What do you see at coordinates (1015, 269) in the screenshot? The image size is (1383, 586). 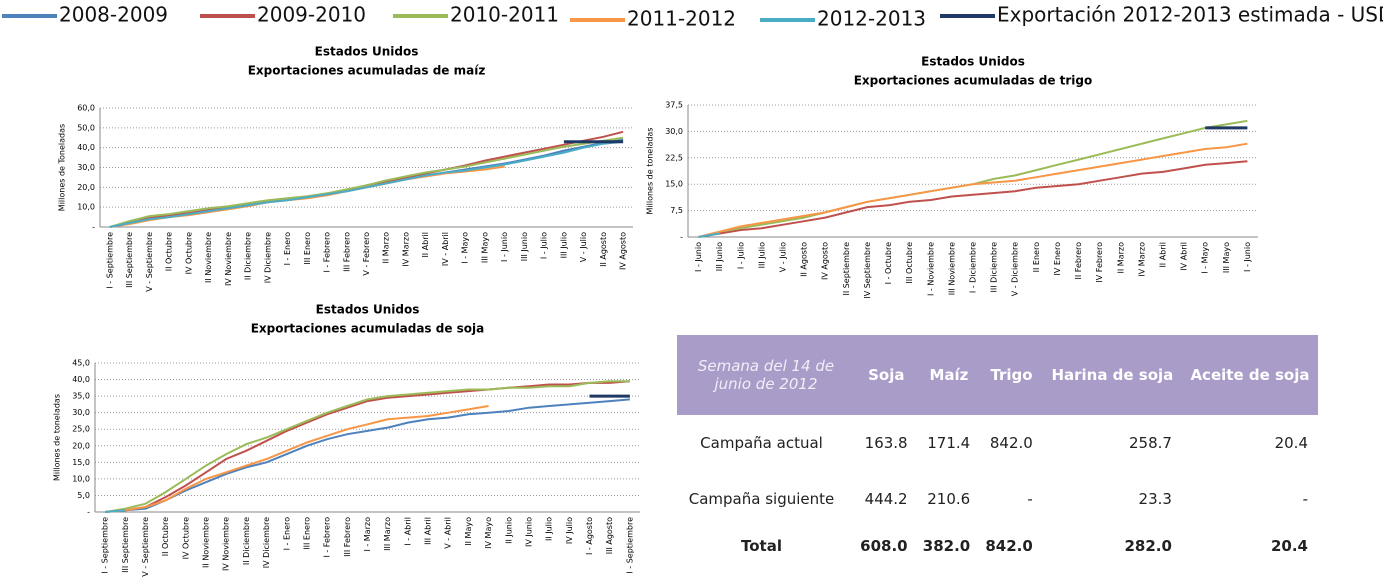 I see `x-tick-label: V - Diciembre` at bounding box center [1015, 269].